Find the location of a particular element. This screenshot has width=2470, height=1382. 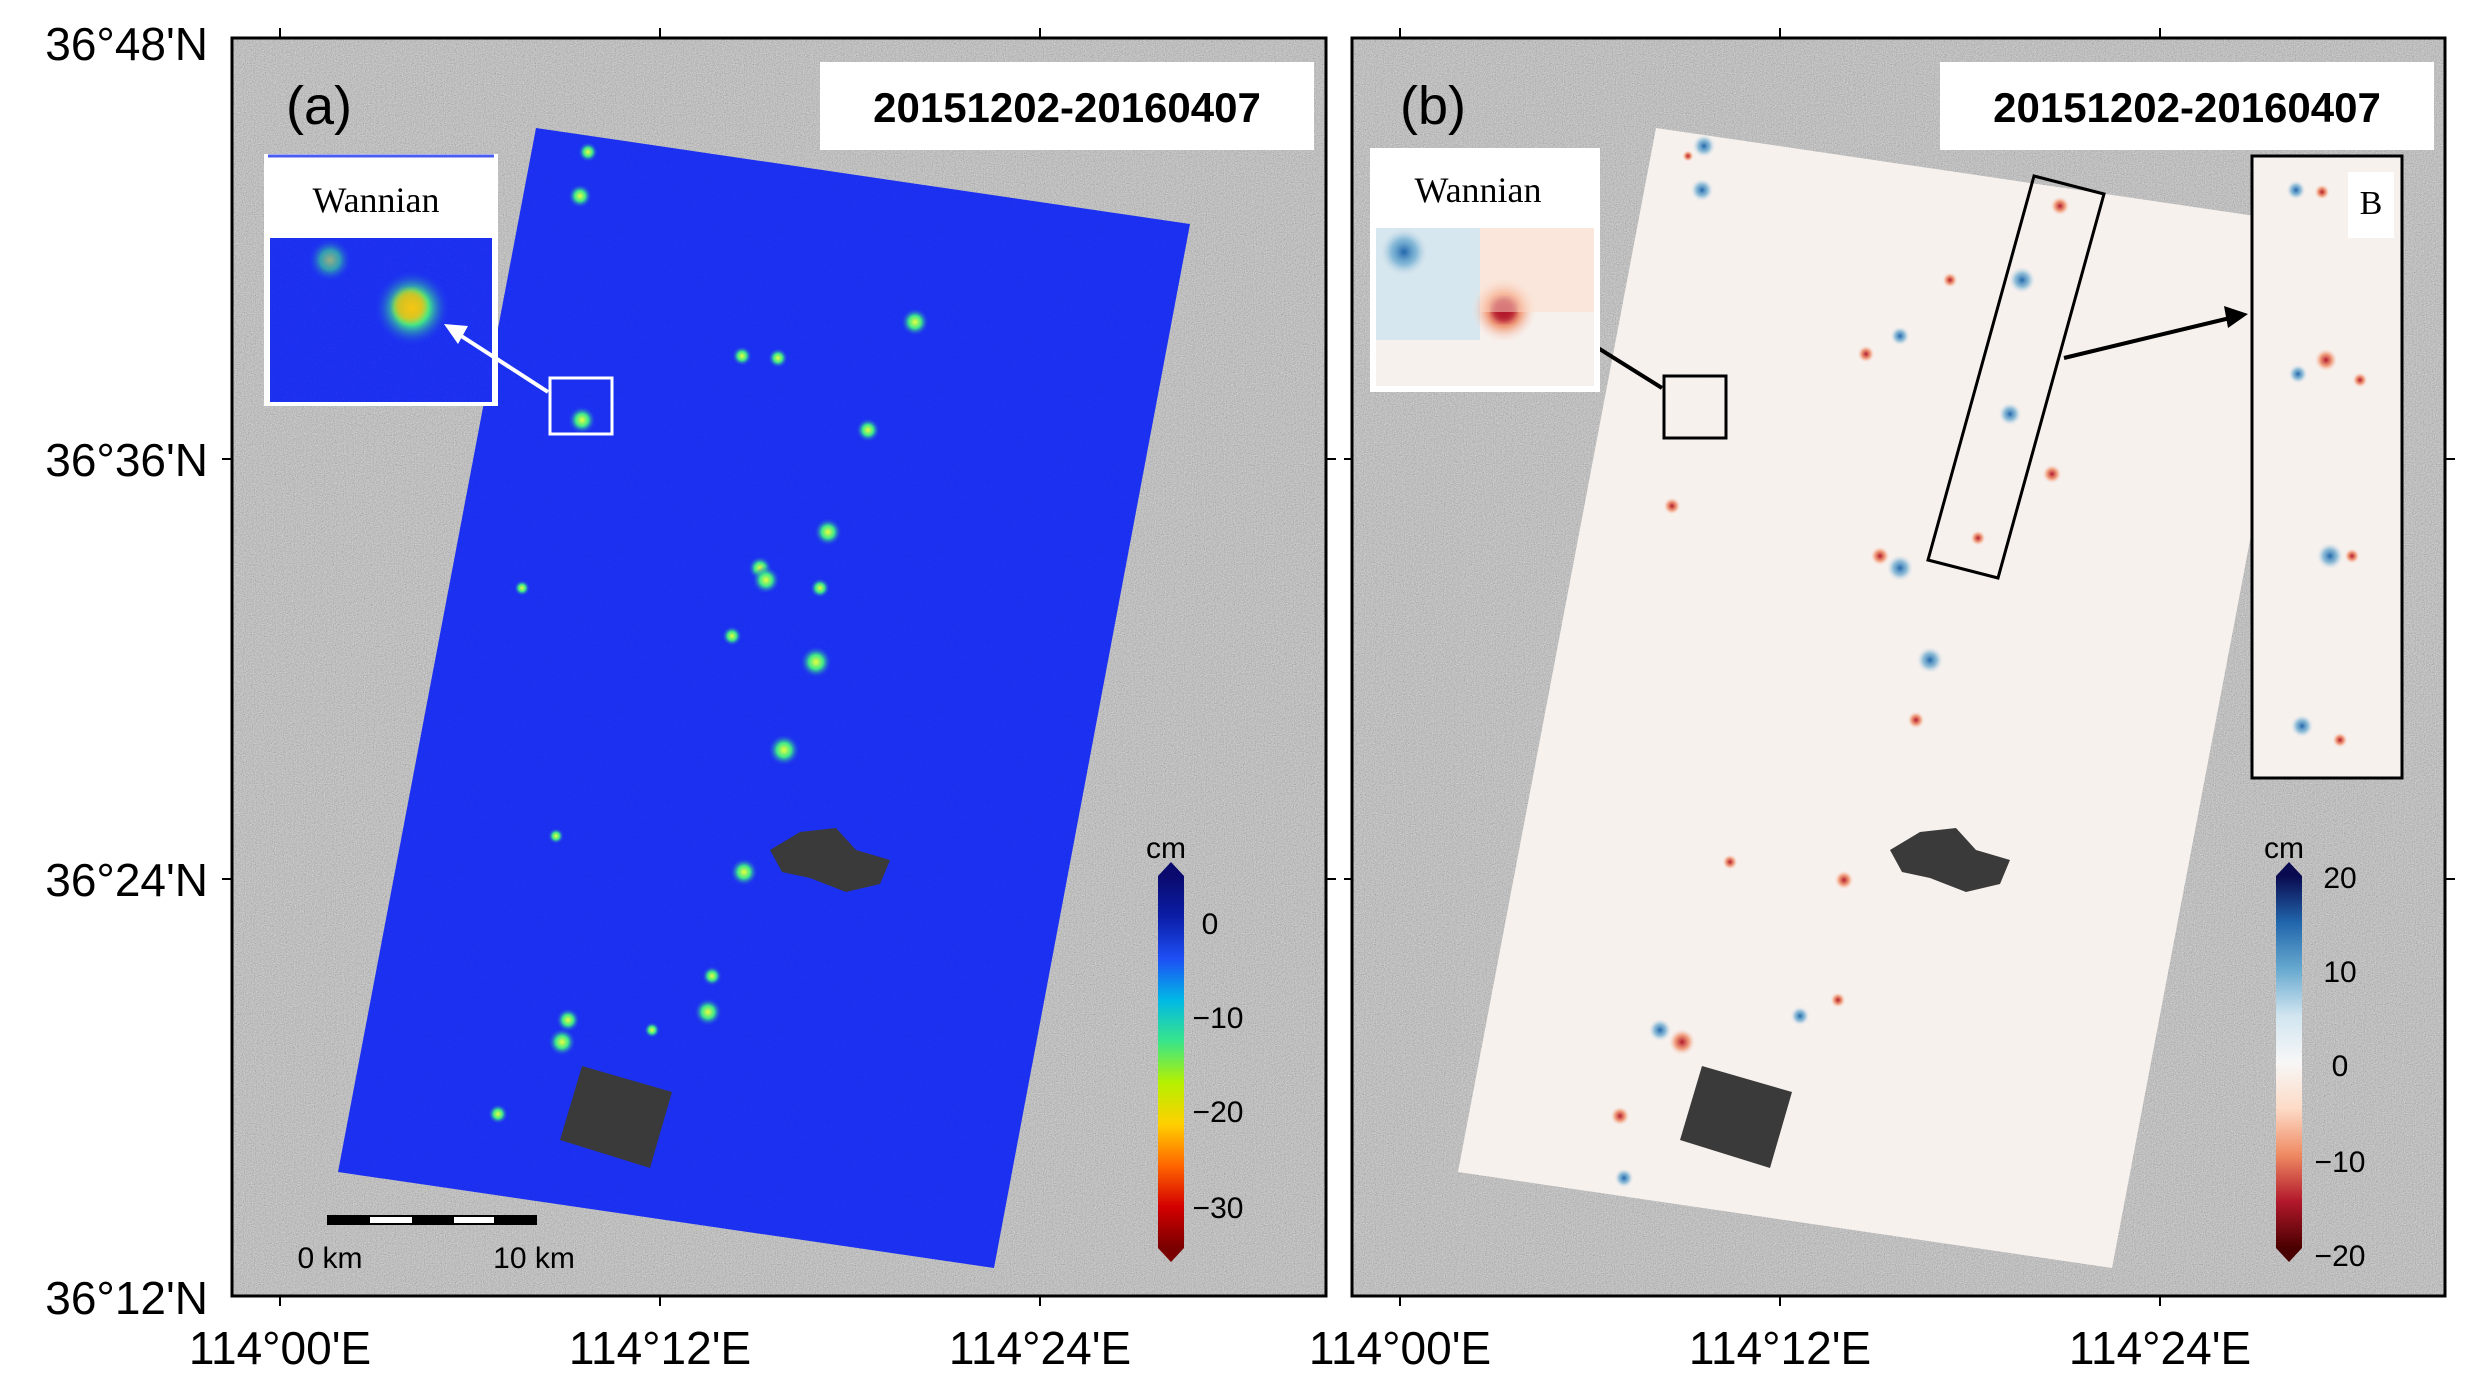

colorbar-a-bottom-cap is located at coordinates (1171, 1255).